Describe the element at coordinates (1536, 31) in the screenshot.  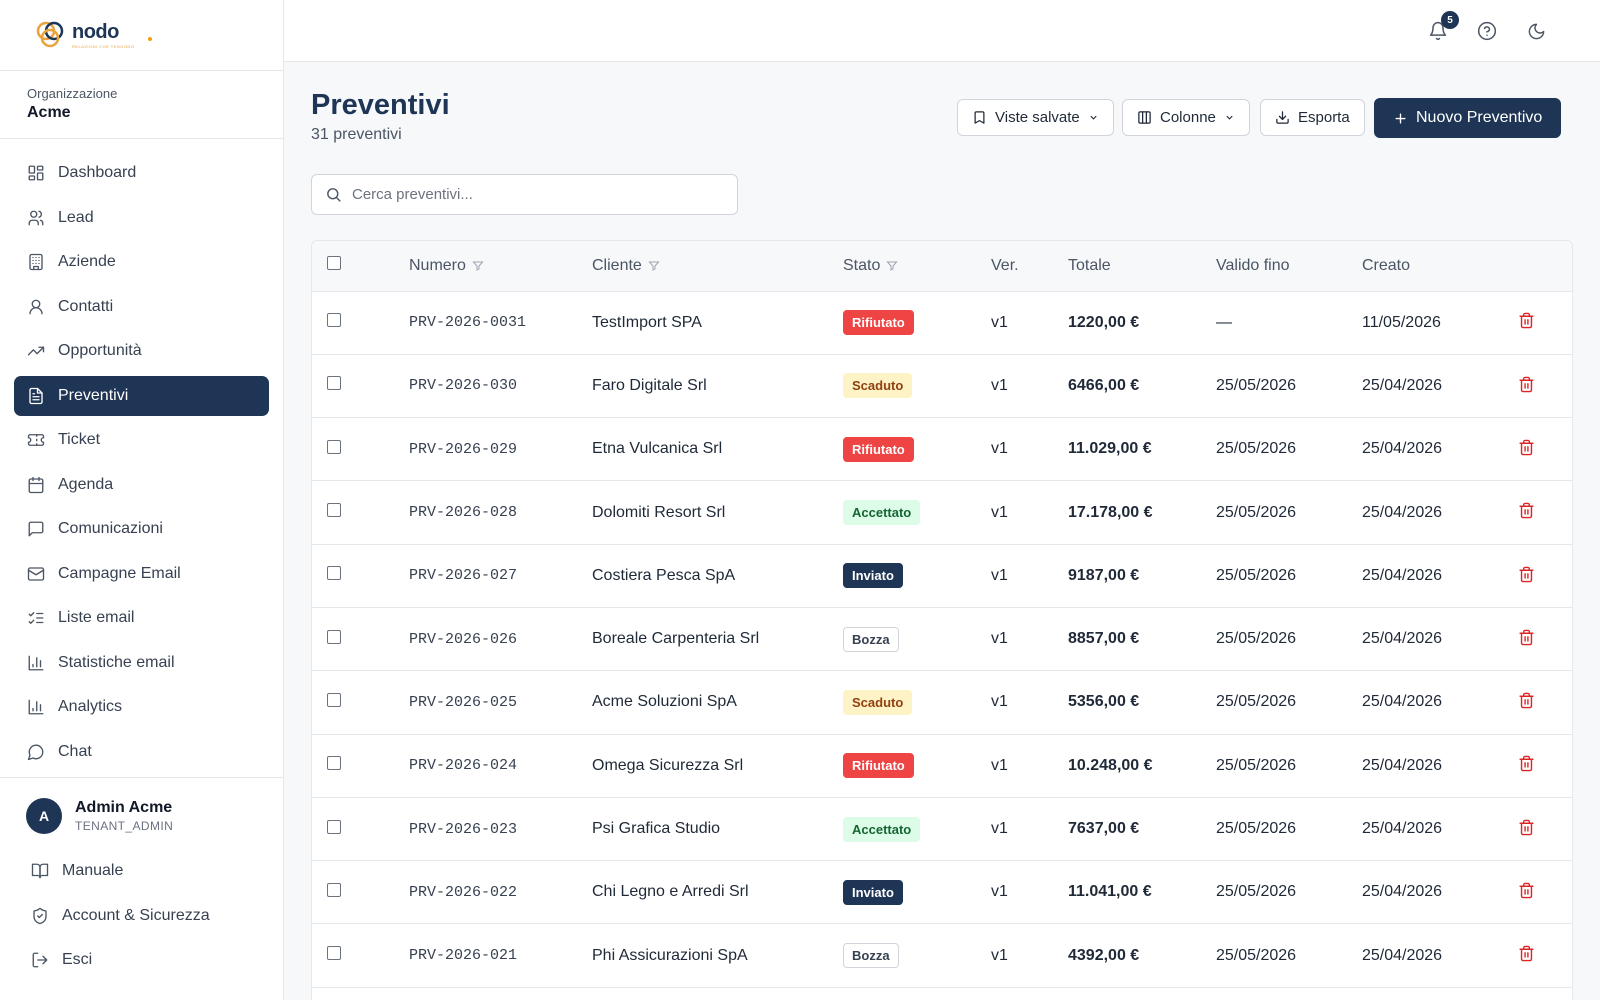
I see `theme-toggle-button` at that location.